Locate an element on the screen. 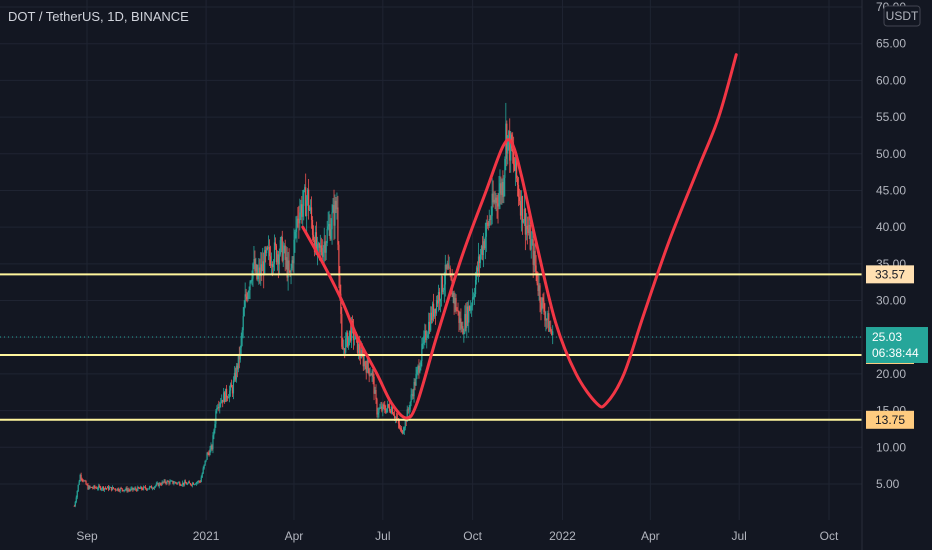  time-axis: Sep 2021 Apr Jul Oct 2022 Apr Jul Oct is located at coordinates (457, 536).